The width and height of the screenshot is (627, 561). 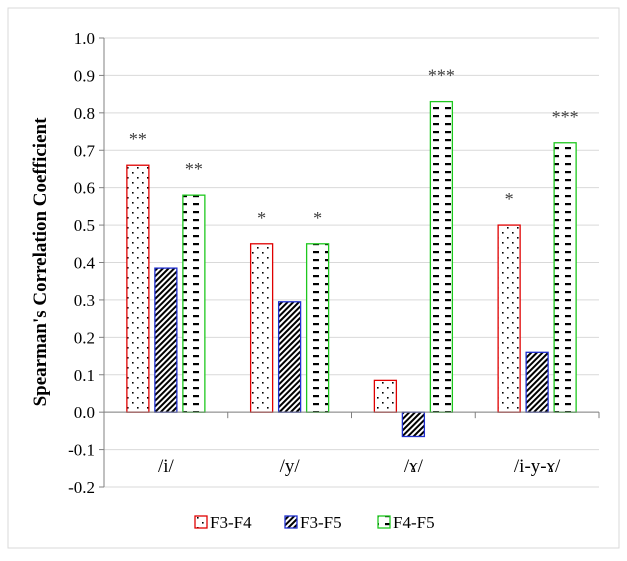 I want to click on y-tick-label: 0.5, so click(x=84, y=225).